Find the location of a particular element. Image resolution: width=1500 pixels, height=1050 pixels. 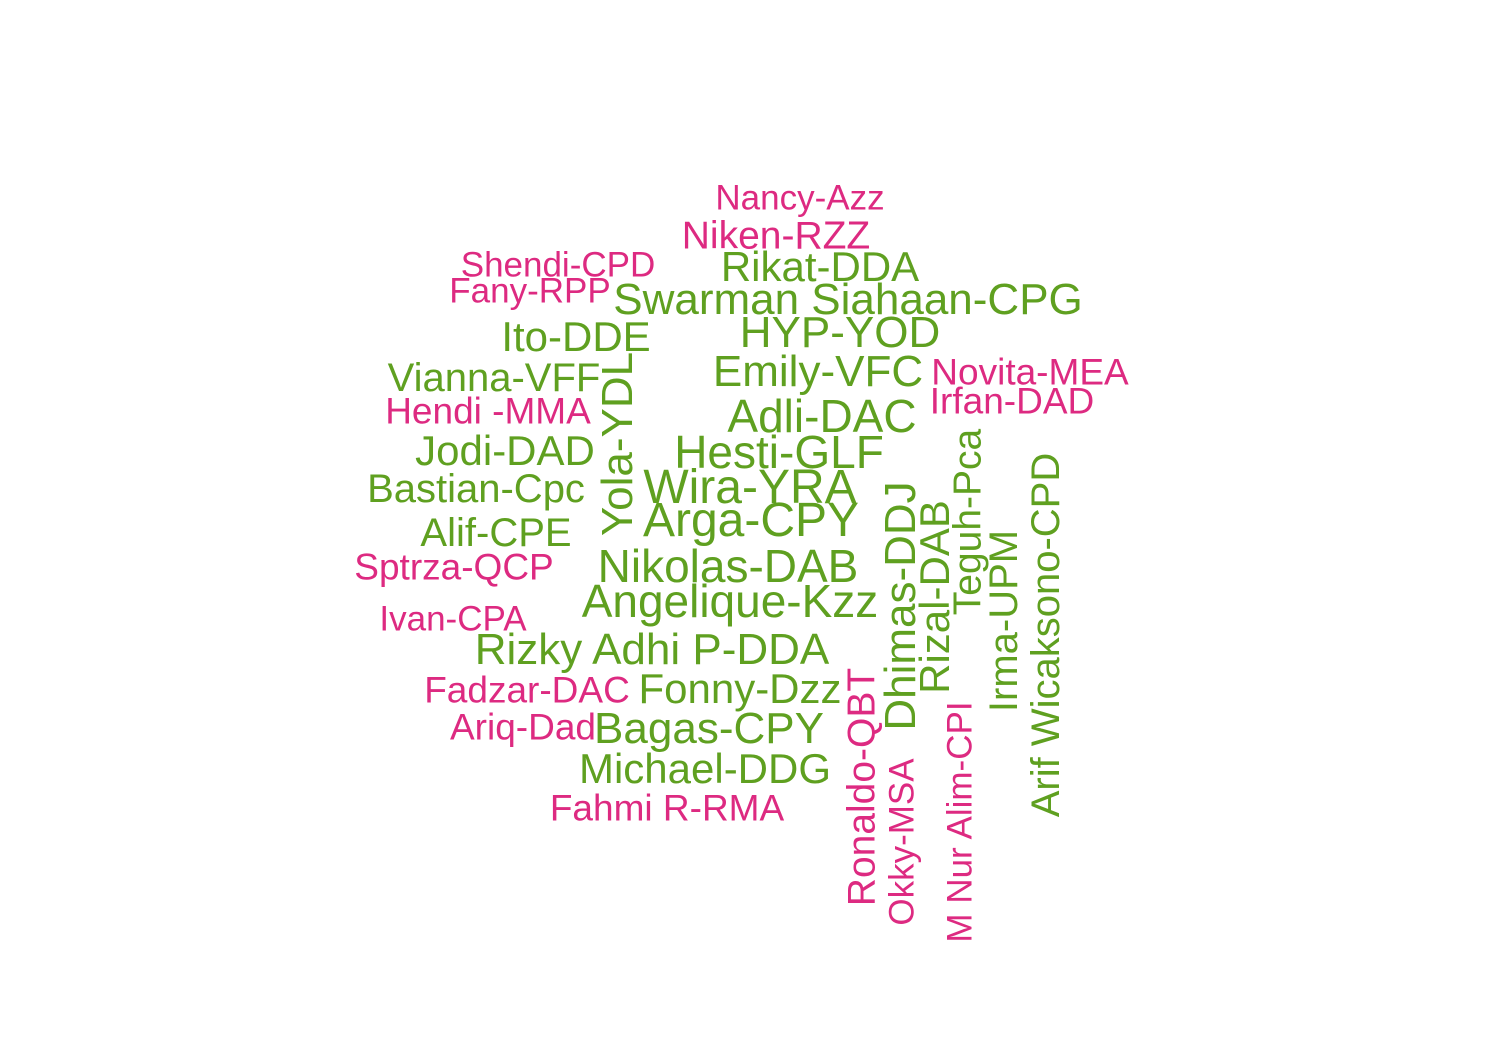

word-yola-ydl: Yola-YDL is located at coordinates (617, 444).